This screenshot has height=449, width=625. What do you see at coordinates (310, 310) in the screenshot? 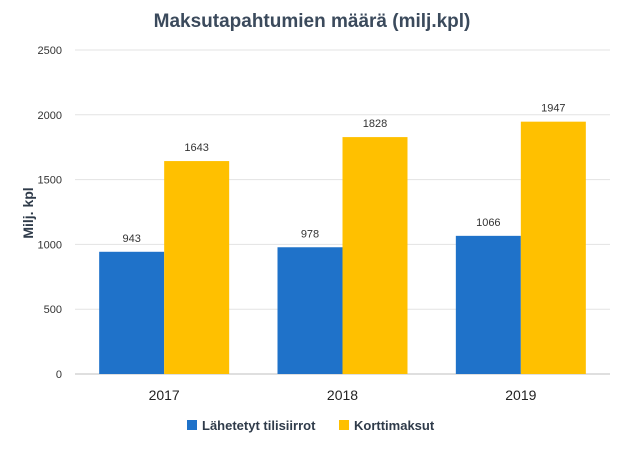
I see `bar-tilisiirrot-2018` at bounding box center [310, 310].